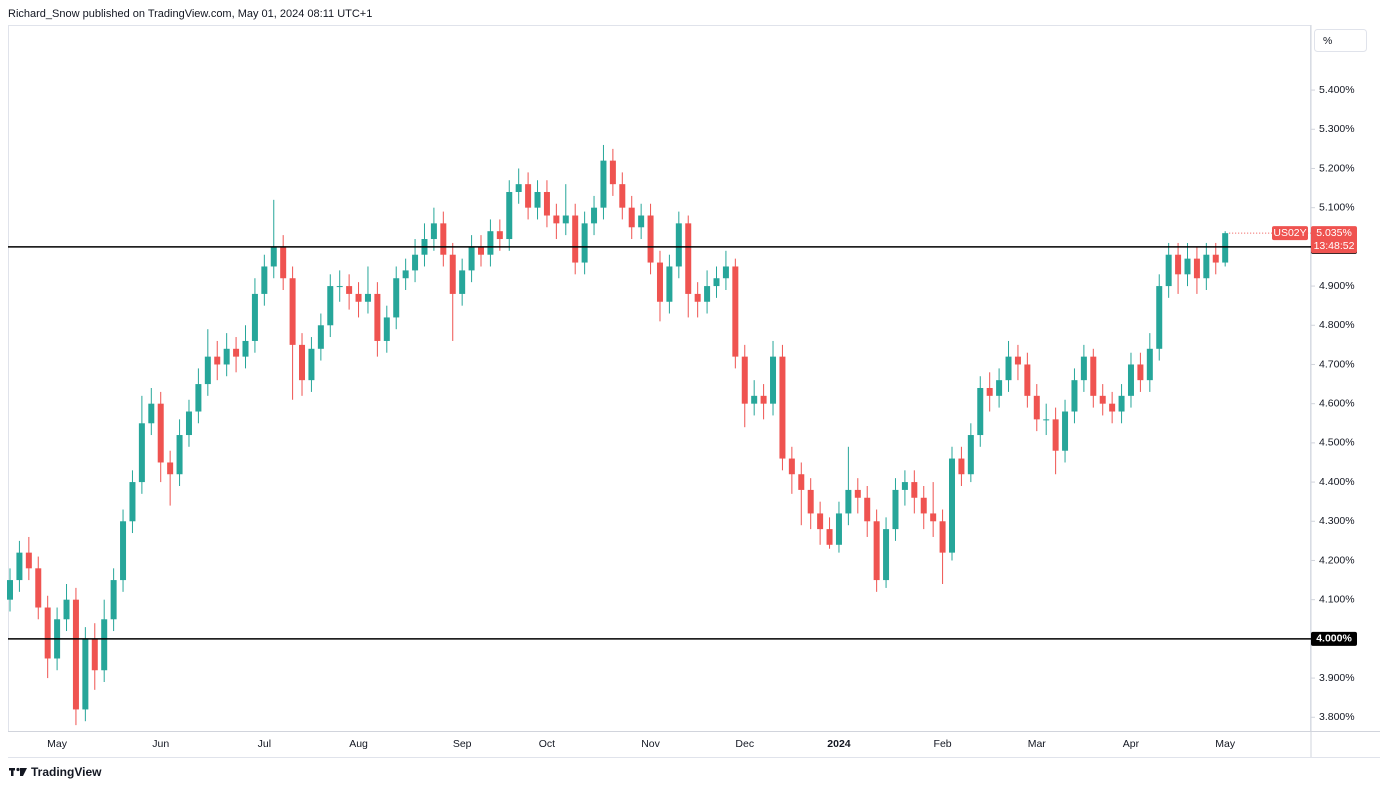  I want to click on x-tick-label: Jul, so click(264, 744).